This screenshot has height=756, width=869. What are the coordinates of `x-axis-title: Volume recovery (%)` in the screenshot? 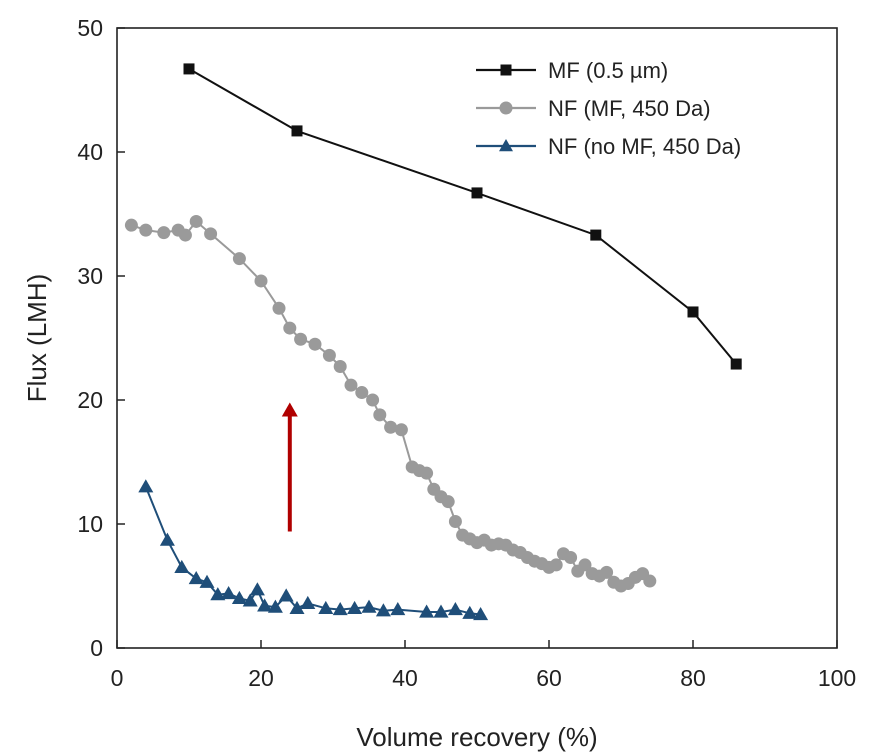 It's located at (476, 737).